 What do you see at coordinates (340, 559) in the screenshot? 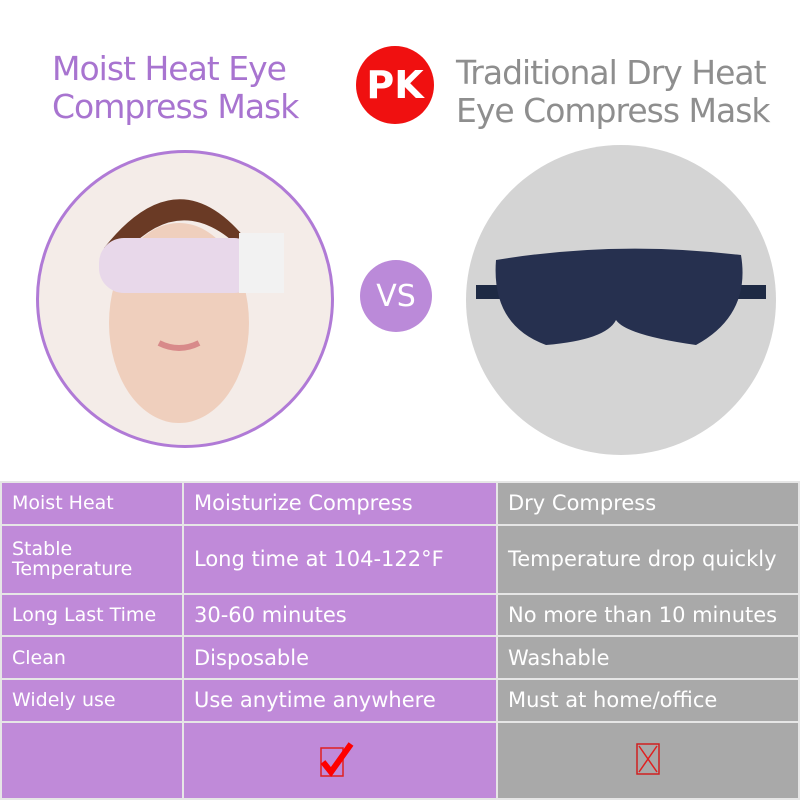
I see `table-cell: Long time at 104-122°F` at bounding box center [340, 559].